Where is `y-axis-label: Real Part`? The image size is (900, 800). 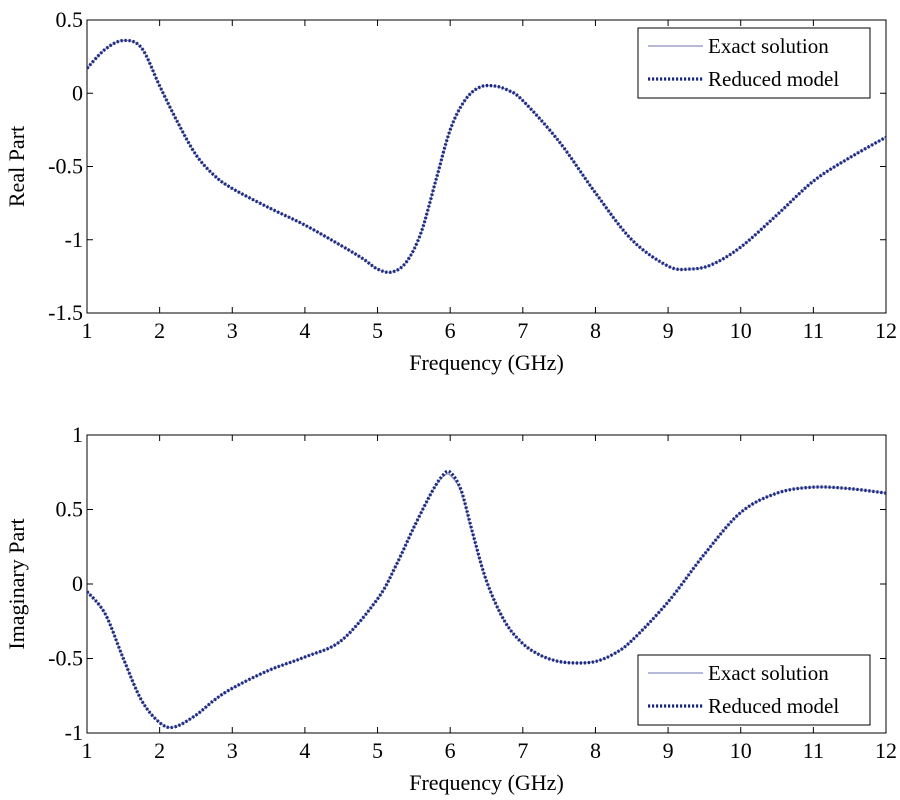
y-axis-label: Real Part is located at coordinates (16, 166).